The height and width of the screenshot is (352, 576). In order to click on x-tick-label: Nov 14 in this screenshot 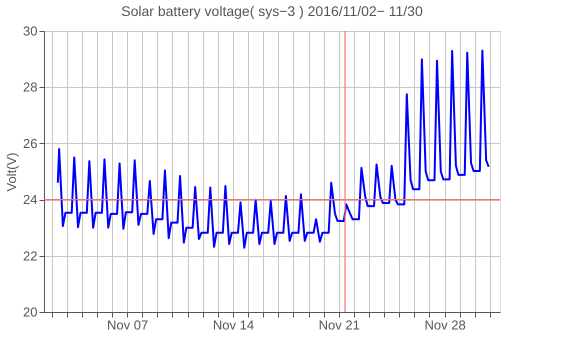, I will do `click(233, 325)`.